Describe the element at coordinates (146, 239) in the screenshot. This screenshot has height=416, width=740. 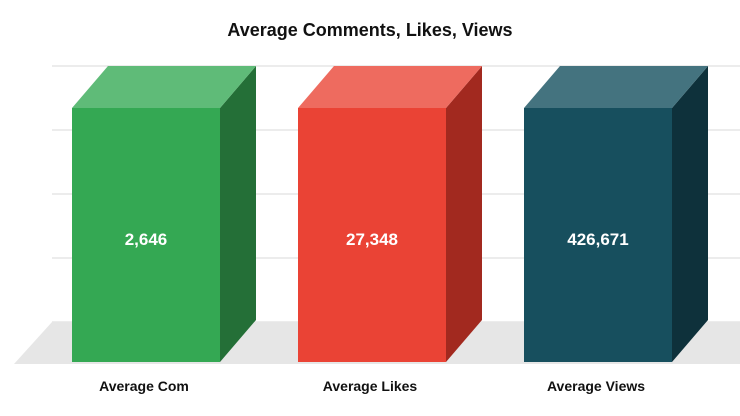
I see `bar-value-label: 2,646` at that location.